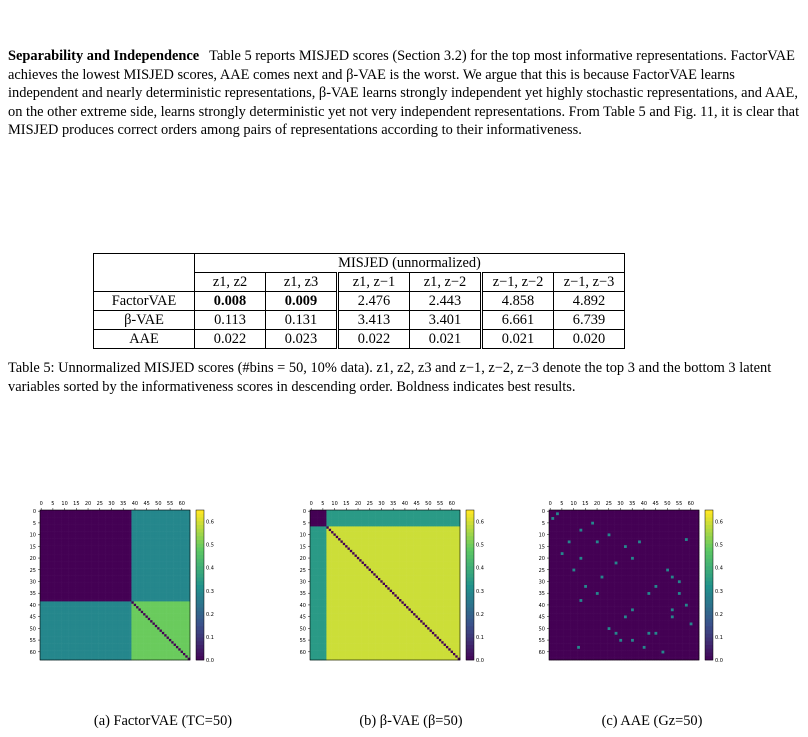  I want to click on cell: 0.131, so click(302, 320).